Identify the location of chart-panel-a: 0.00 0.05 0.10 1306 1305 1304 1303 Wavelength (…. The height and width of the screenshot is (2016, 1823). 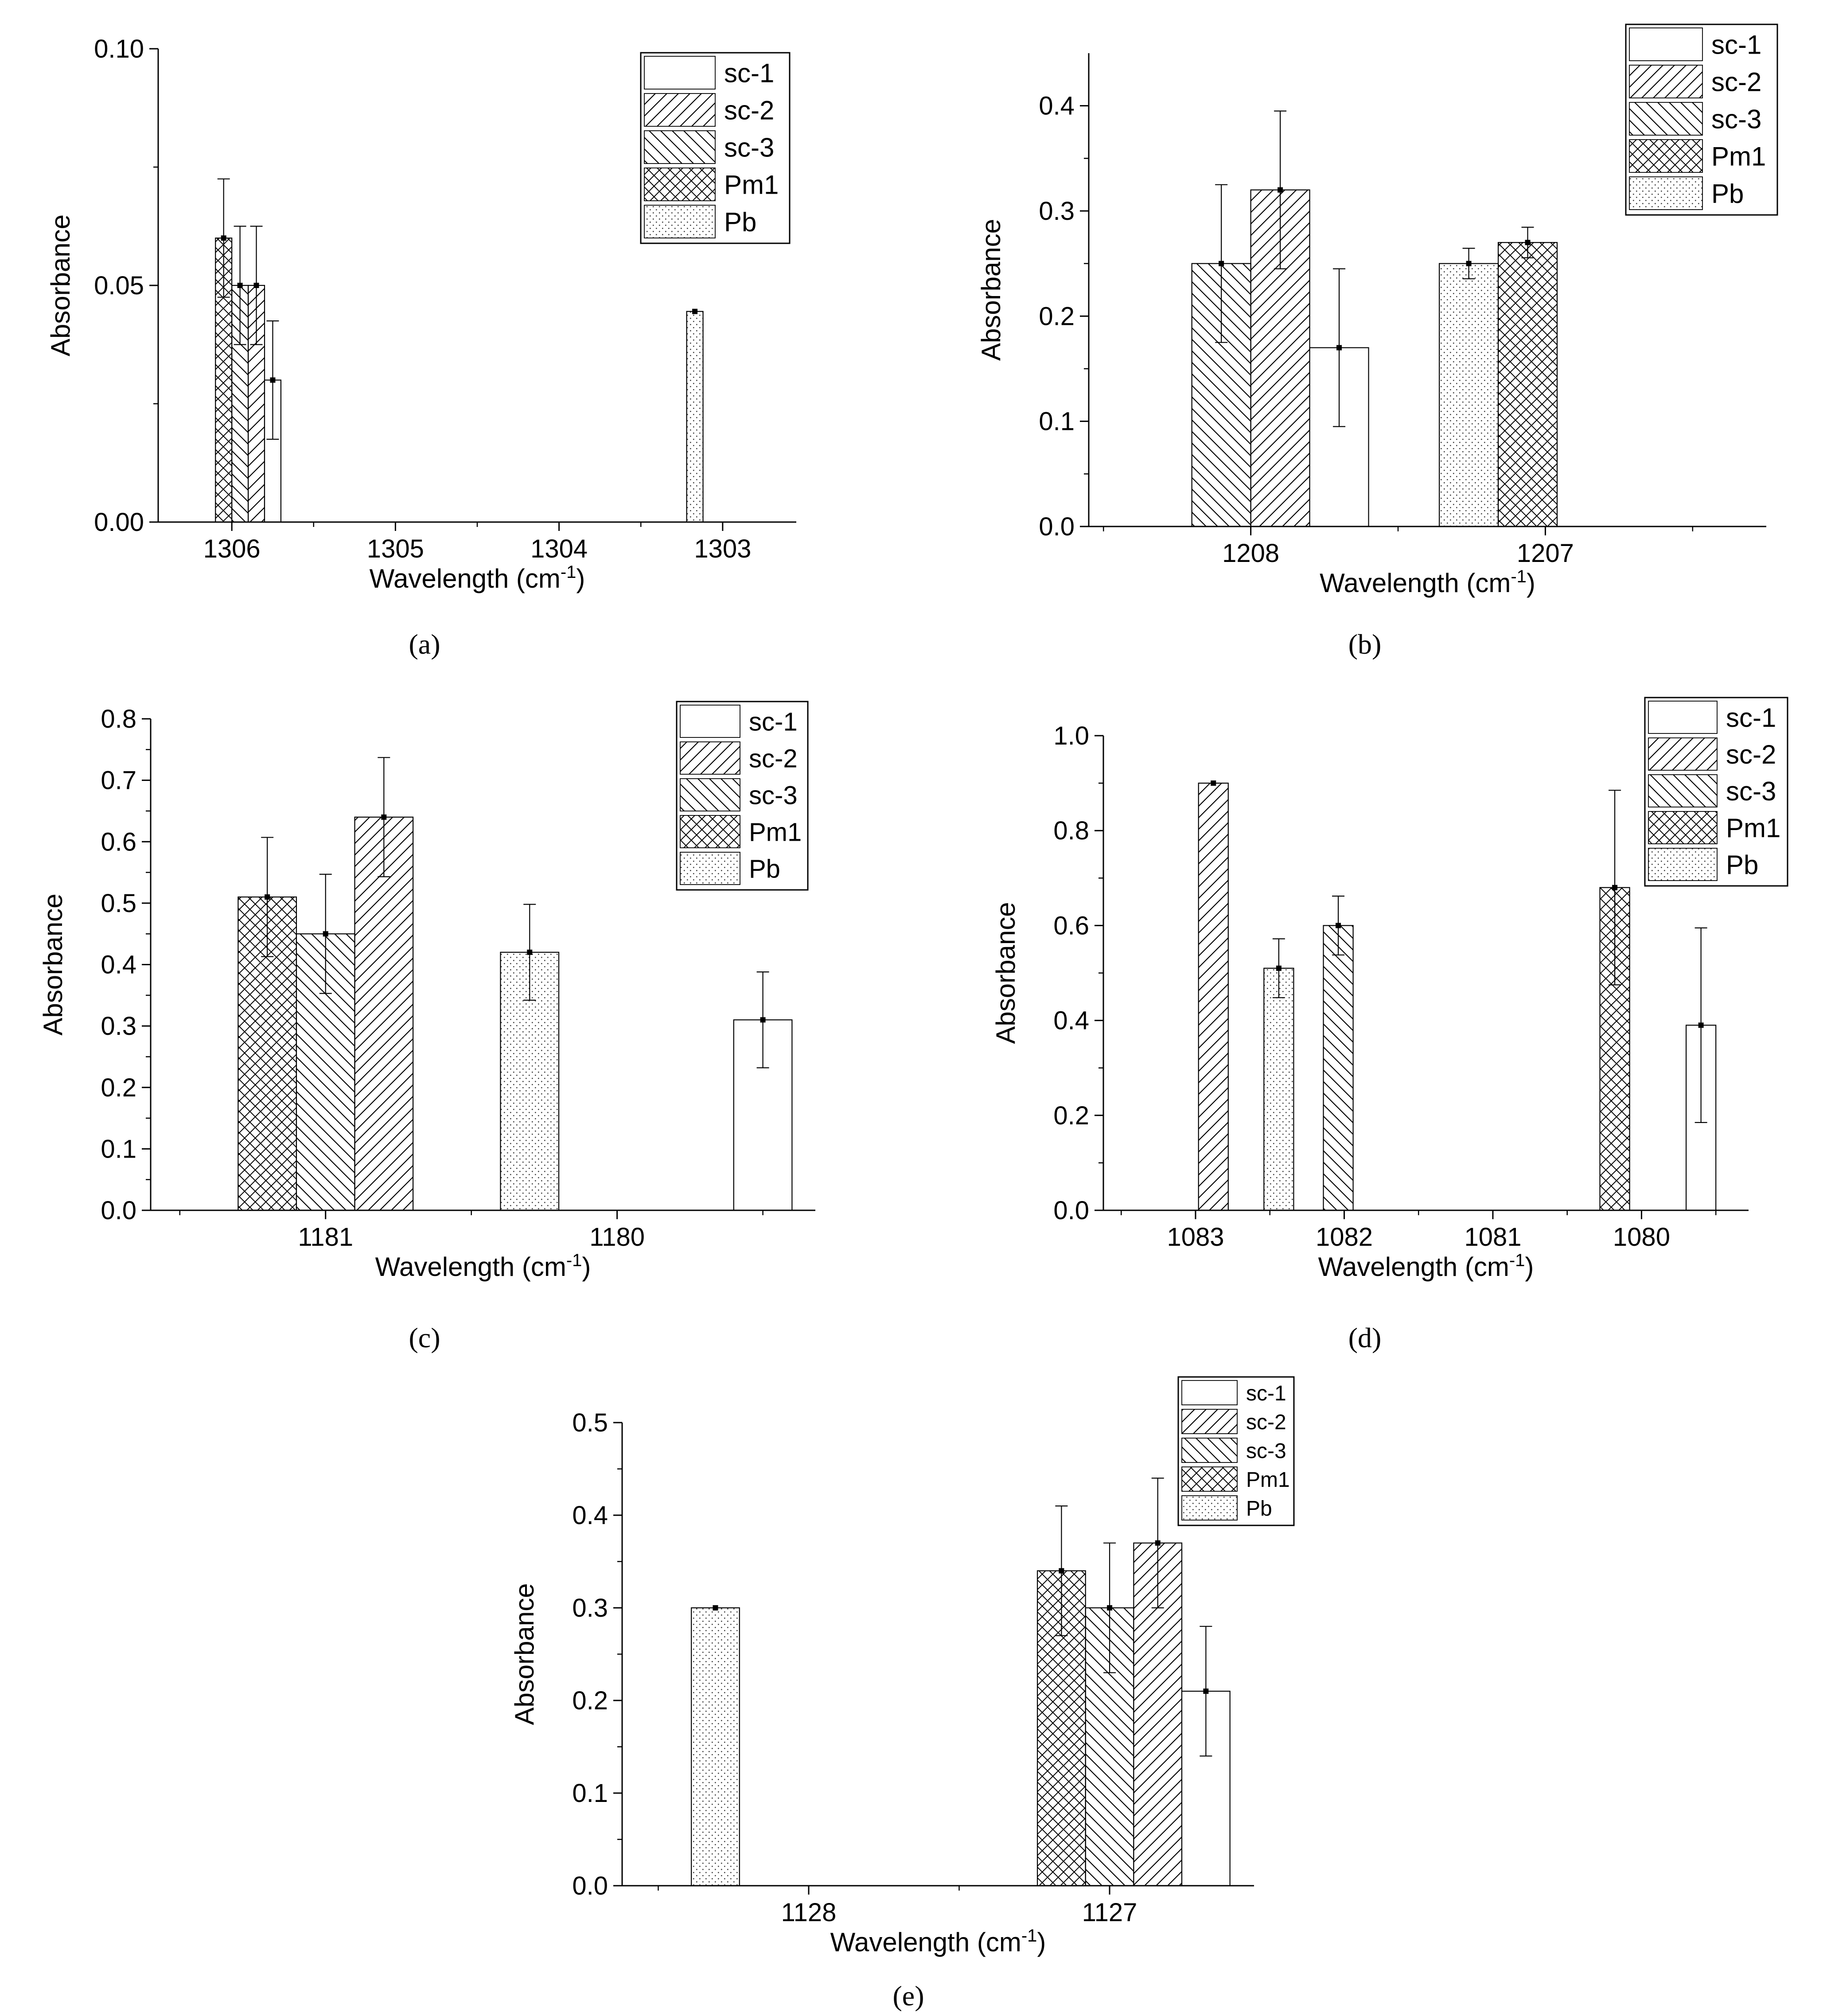
(421, 314).